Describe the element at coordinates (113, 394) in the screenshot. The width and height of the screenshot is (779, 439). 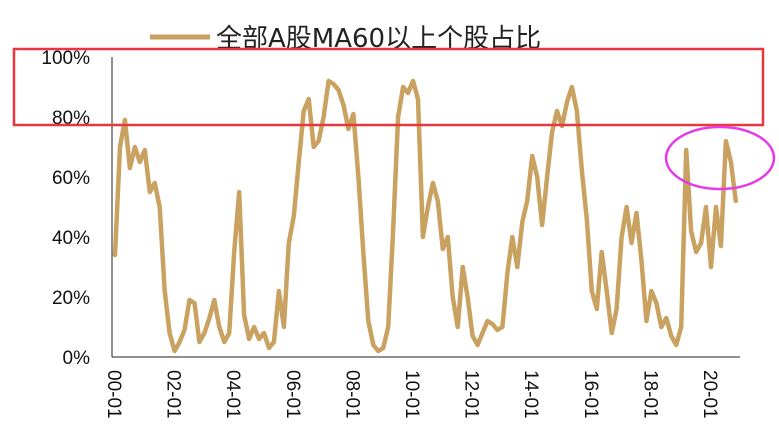
I see `x-tick-label-0: 00-01` at that location.